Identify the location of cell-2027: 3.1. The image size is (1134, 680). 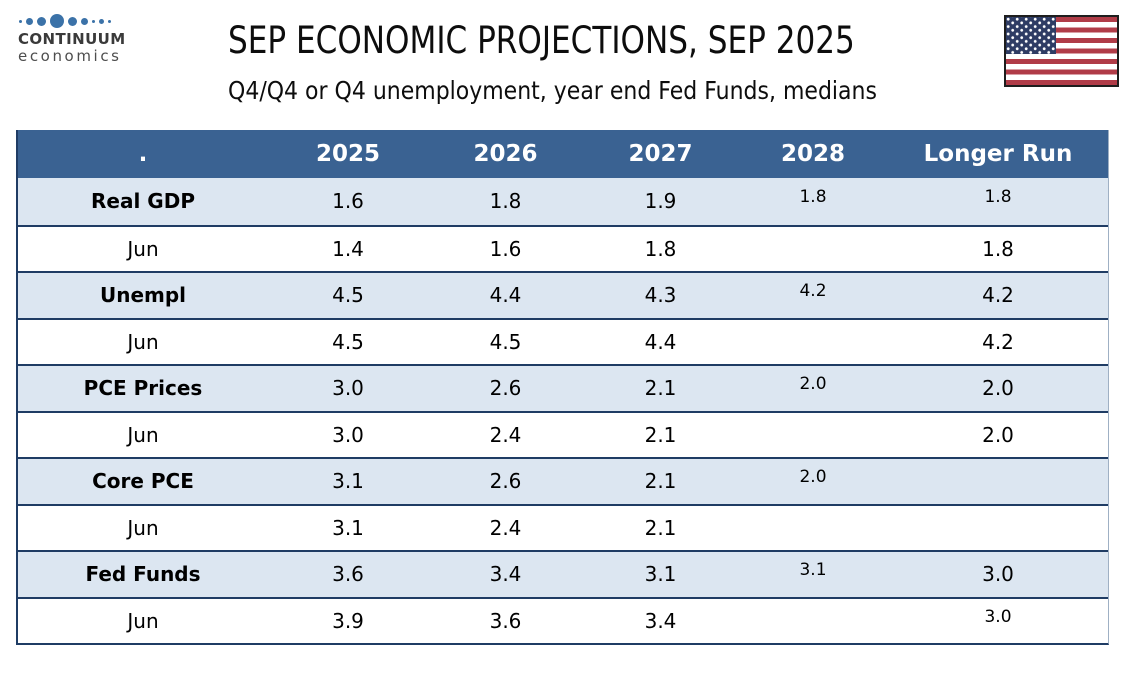
(660, 574).